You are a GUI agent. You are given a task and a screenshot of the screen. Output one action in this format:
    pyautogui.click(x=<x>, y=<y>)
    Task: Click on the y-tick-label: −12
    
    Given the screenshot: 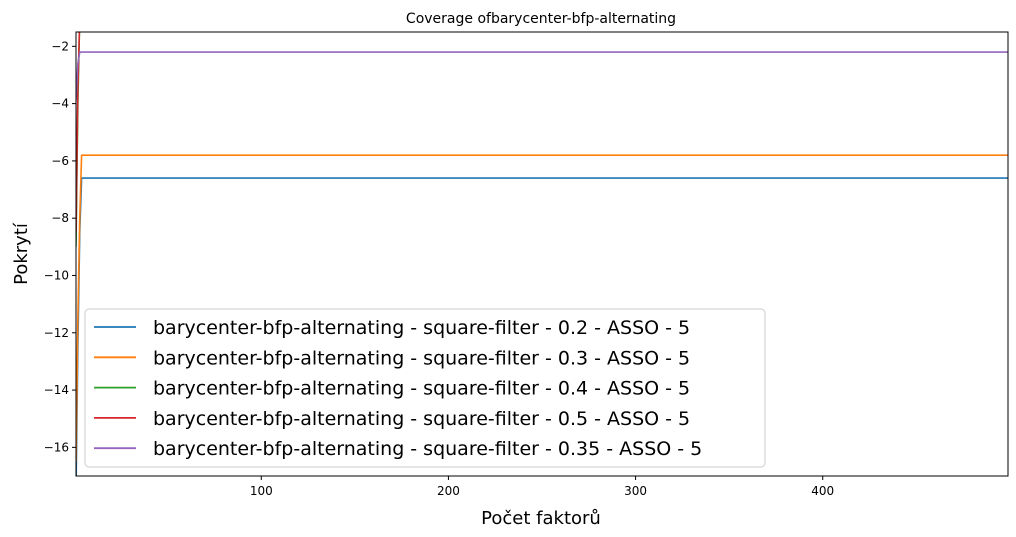 What is the action you would take?
    pyautogui.click(x=56, y=333)
    